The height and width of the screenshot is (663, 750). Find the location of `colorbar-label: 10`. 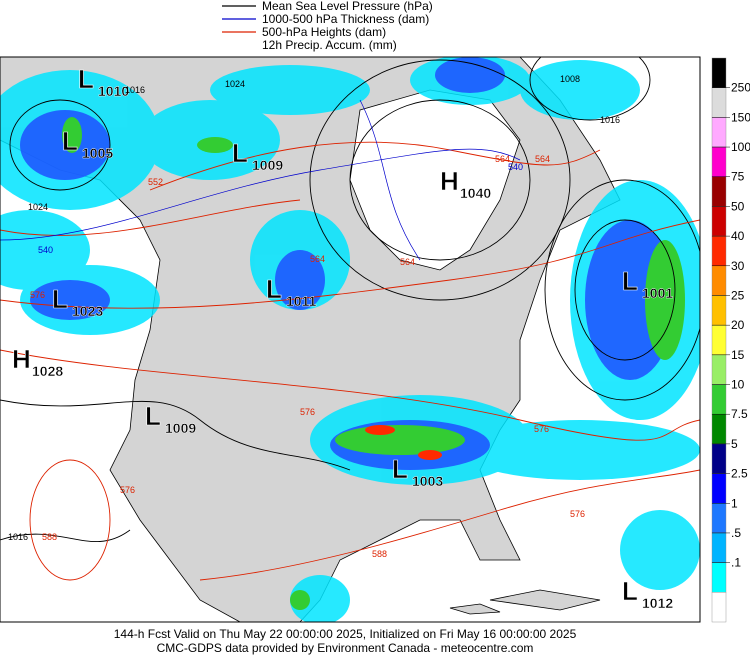

colorbar-label: 10 is located at coordinates (738, 385).